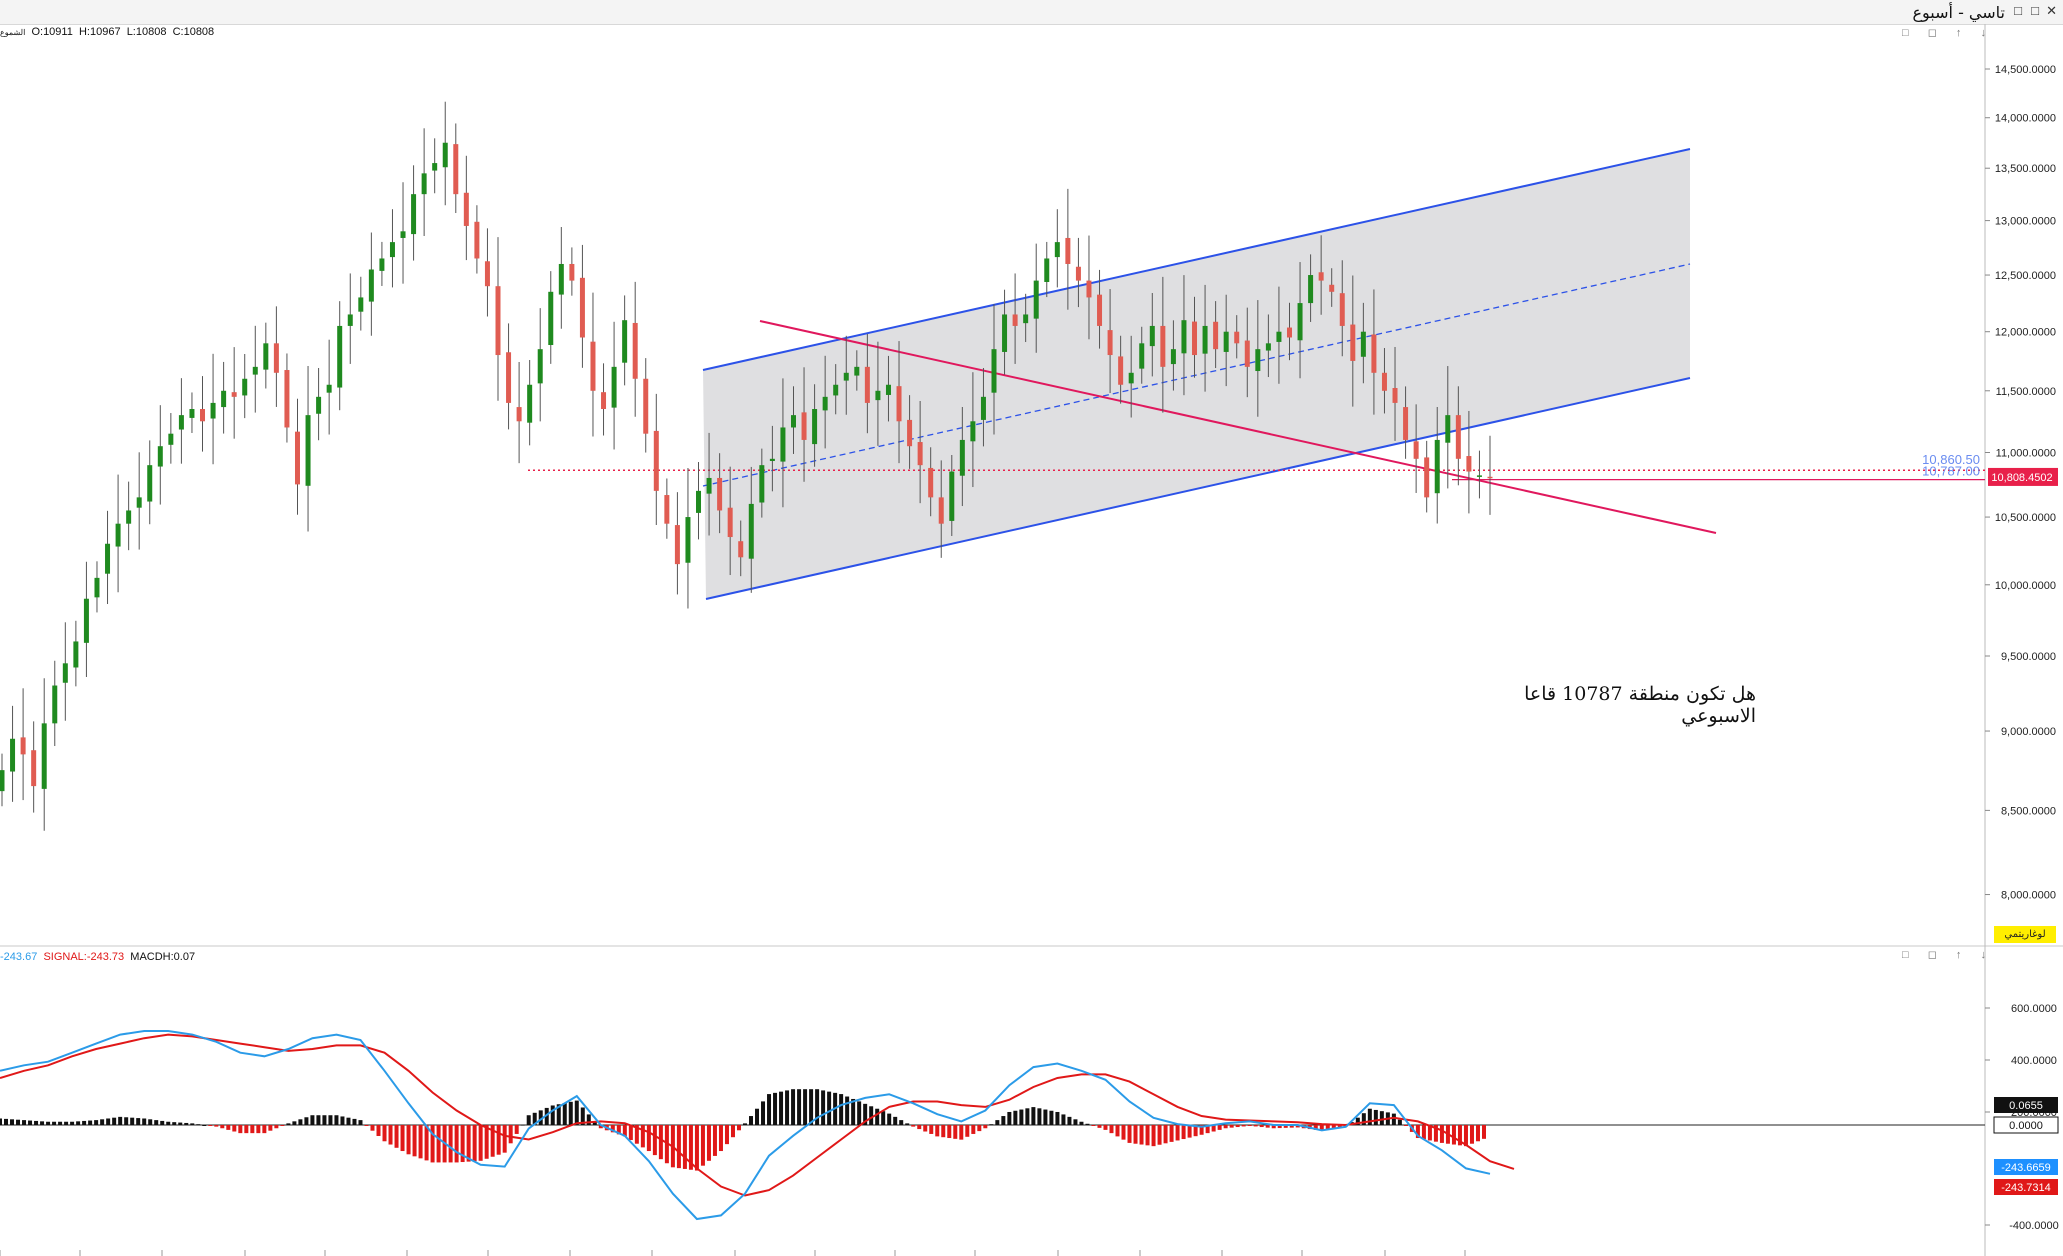  What do you see at coordinates (2018, 10) in the screenshot?
I see `minimize-icon: □` at bounding box center [2018, 10].